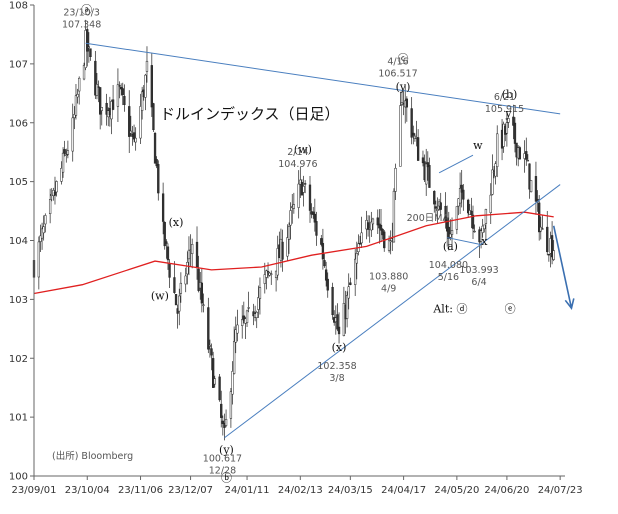 Image resolution: width=618 pixels, height=514 pixels. Describe the element at coordinates (506, 490) in the screenshot. I see `x-tick-label: 24/06/20` at that location.